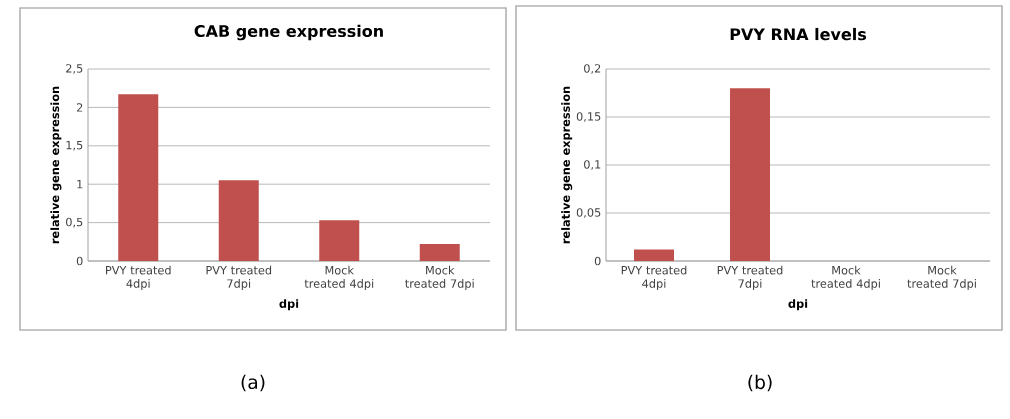 This screenshot has width=1010, height=419. I want to click on y-tick-label: 0,05, so click(588, 213).